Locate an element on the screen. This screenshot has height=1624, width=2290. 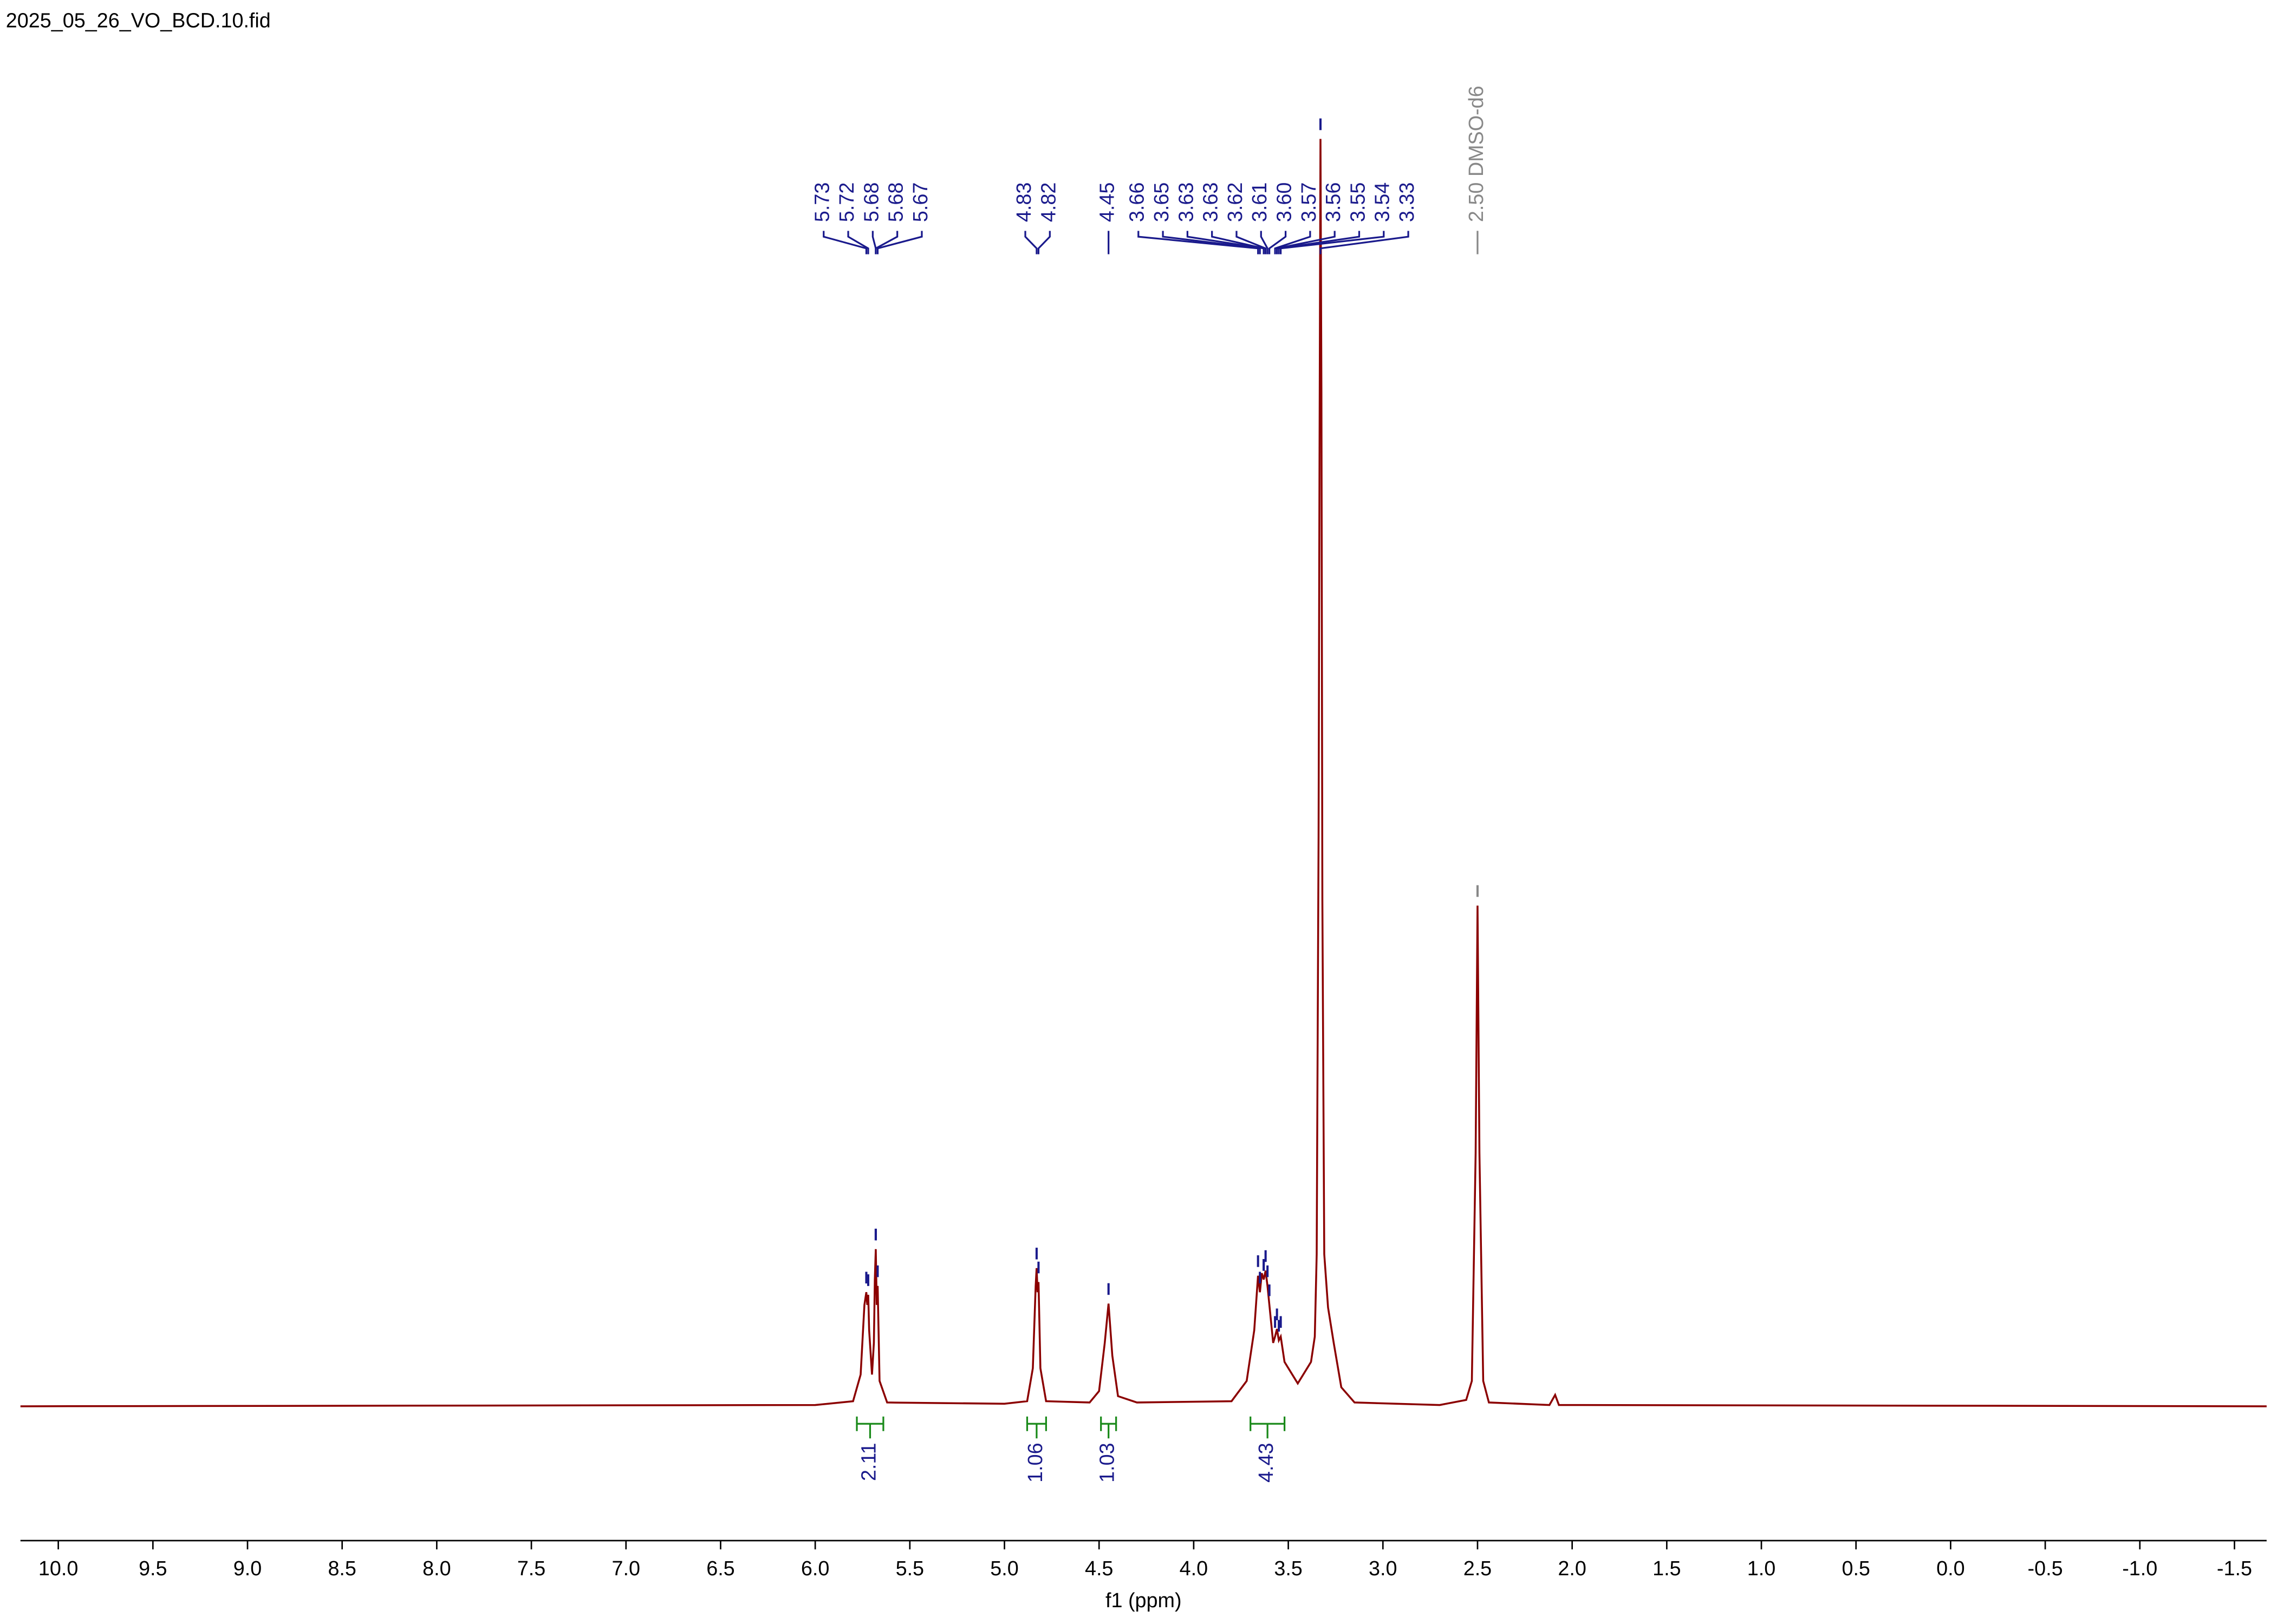
x-tick-label: 9.5 is located at coordinates (153, 1568).